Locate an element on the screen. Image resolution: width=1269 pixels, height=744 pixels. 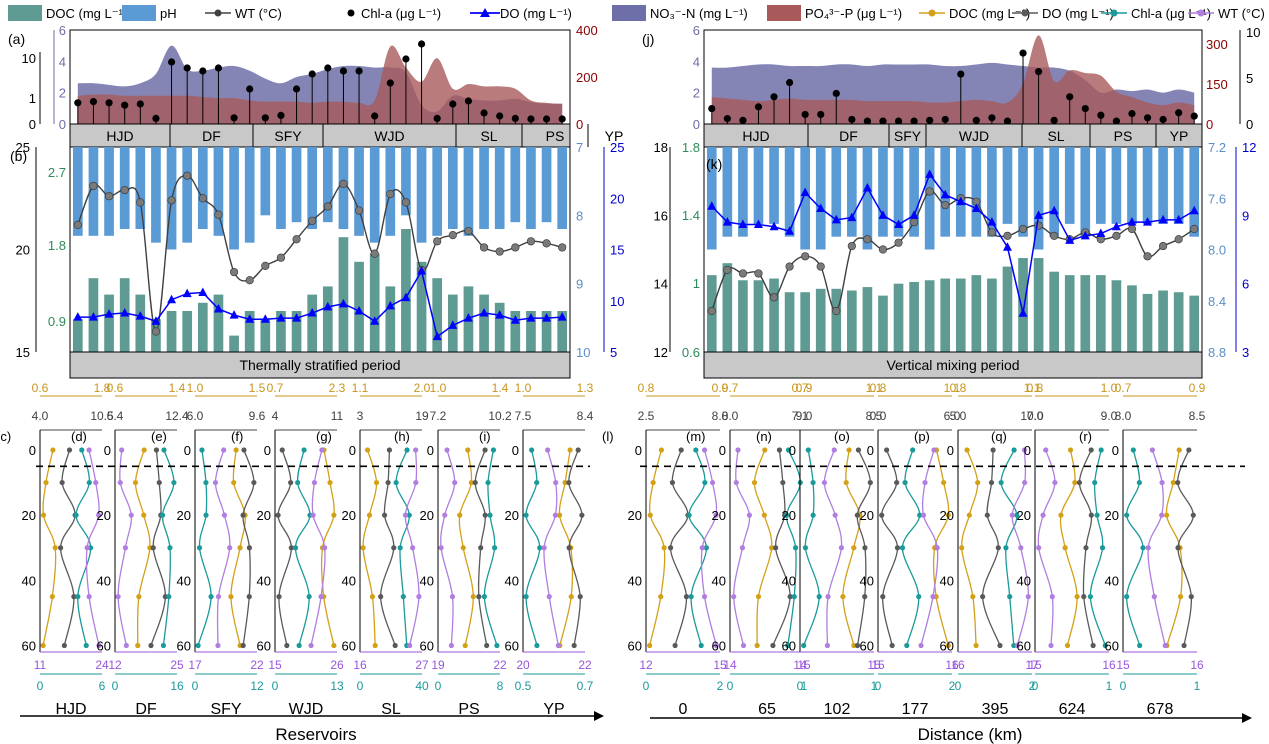
panel-label: (h) is located at coordinates (402, 436).